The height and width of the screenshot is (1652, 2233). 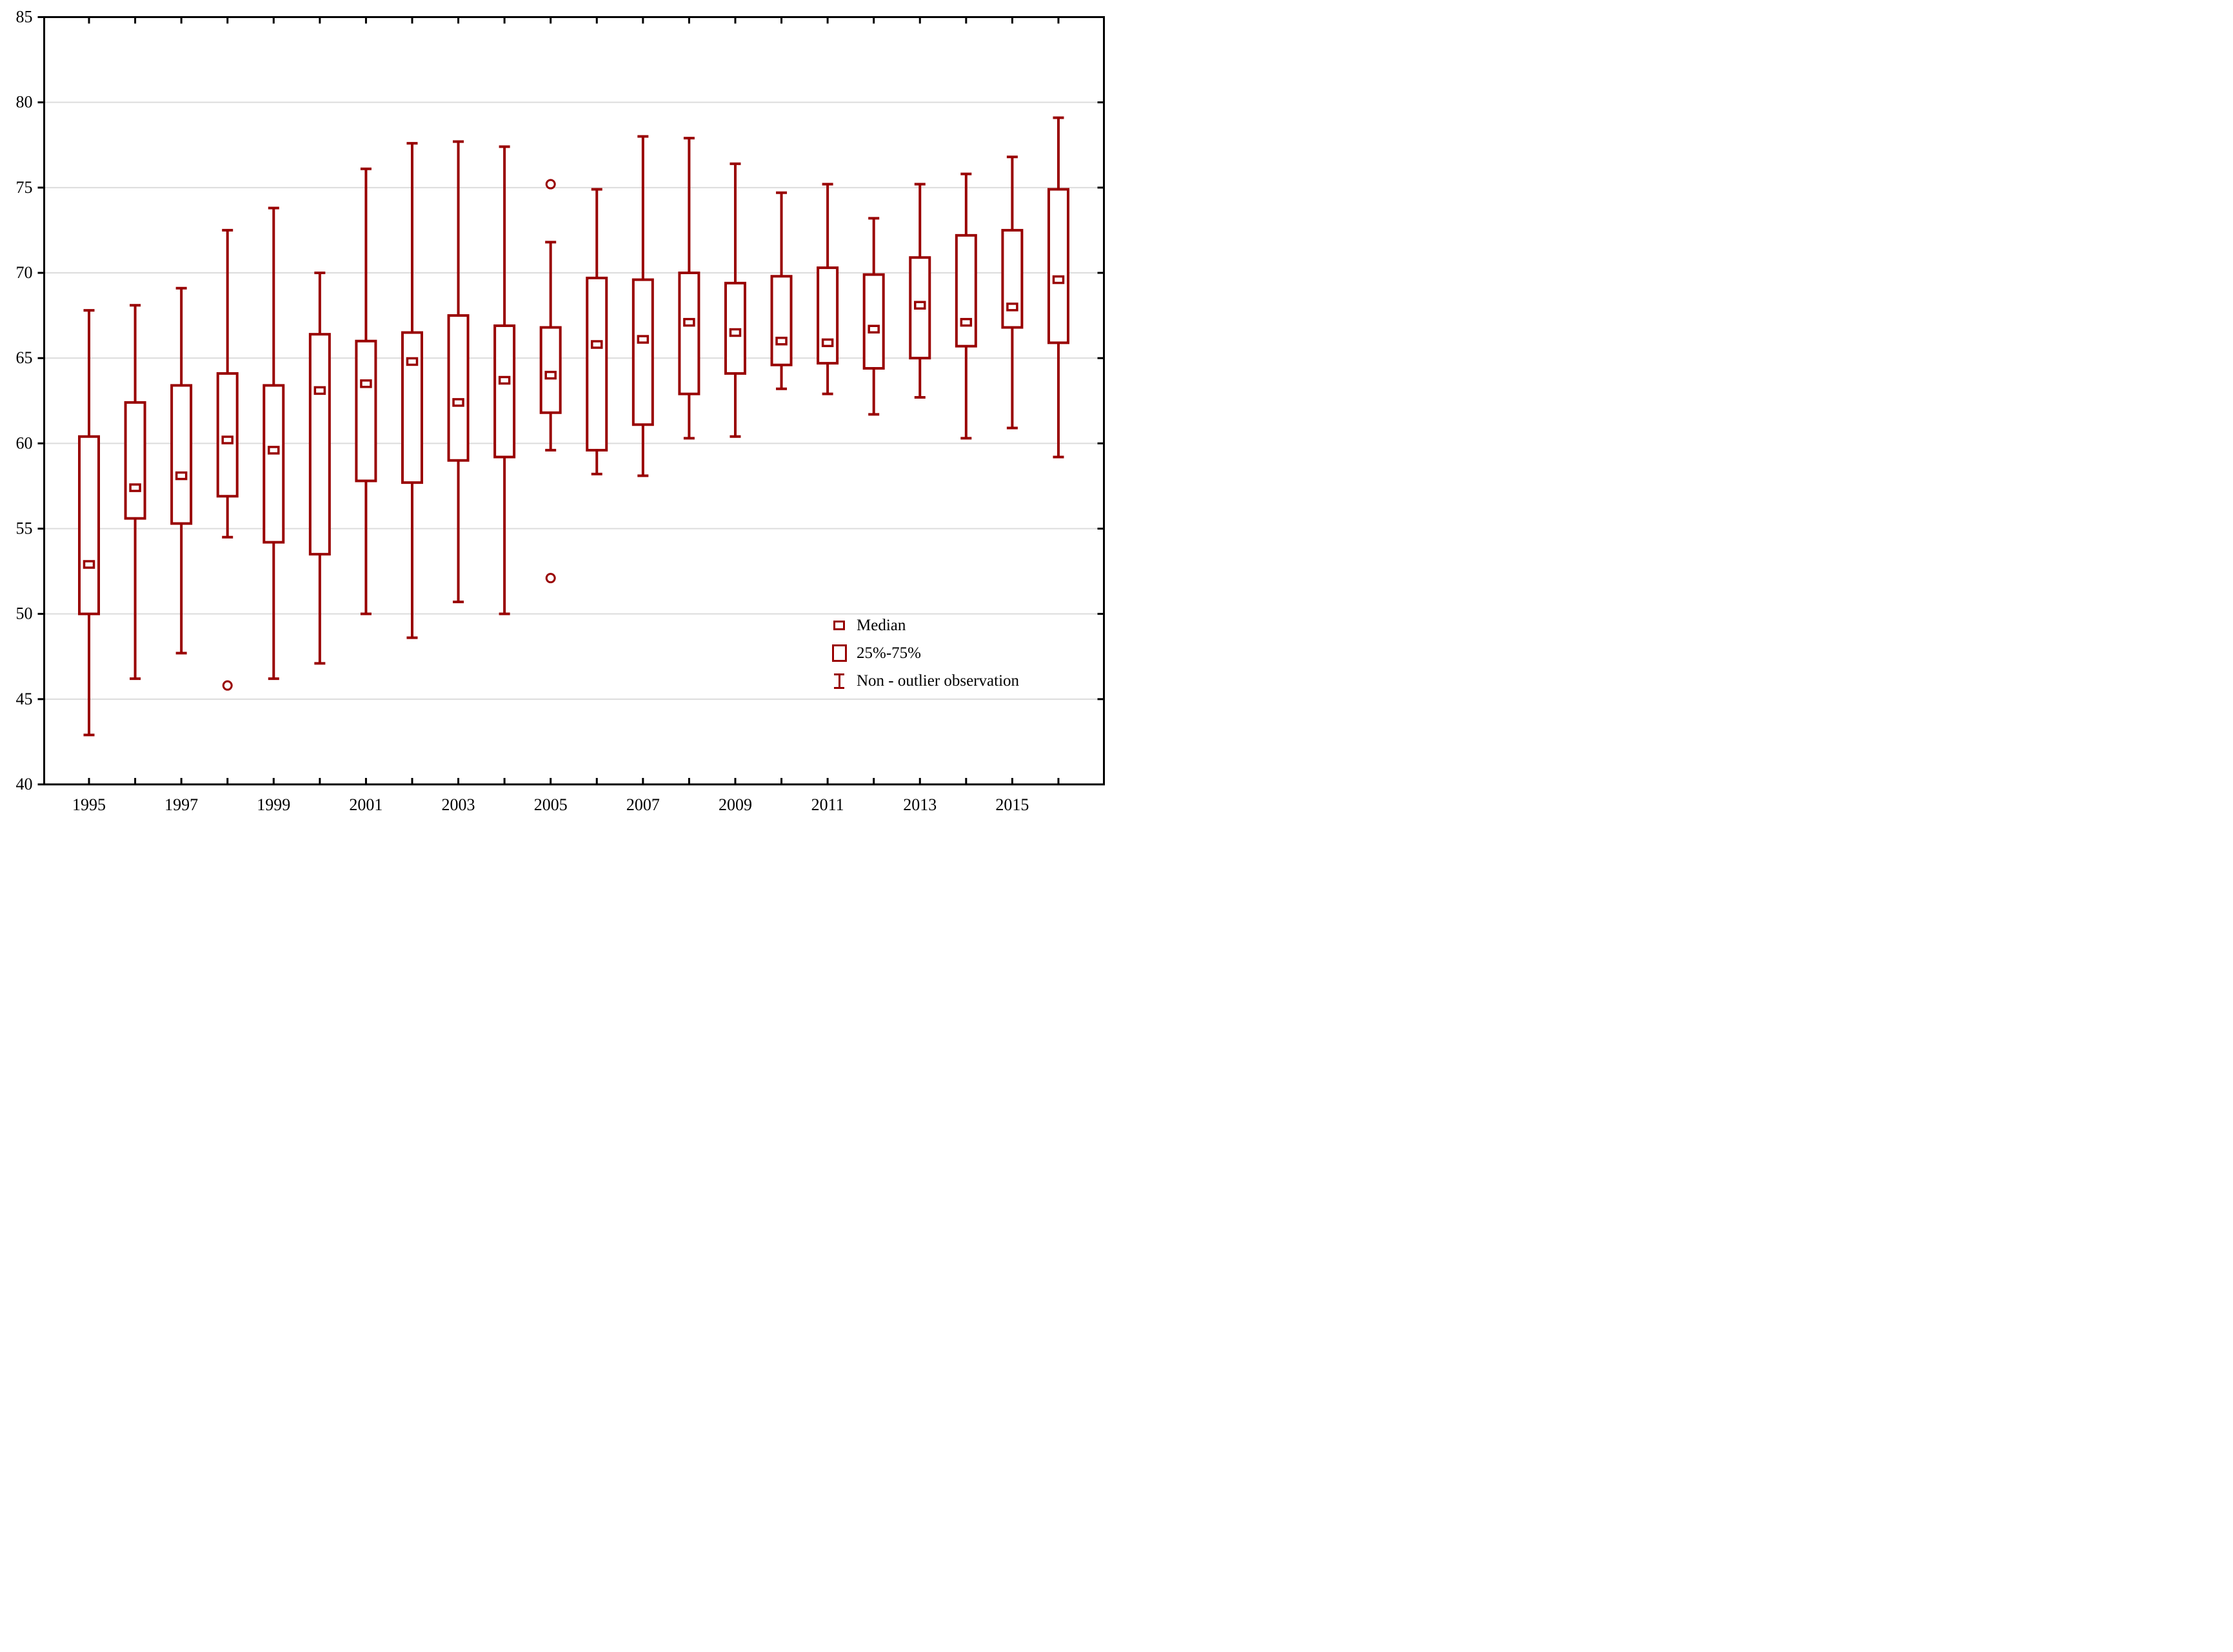 I want to click on y-axis-label-50: 50, so click(x=25, y=613).